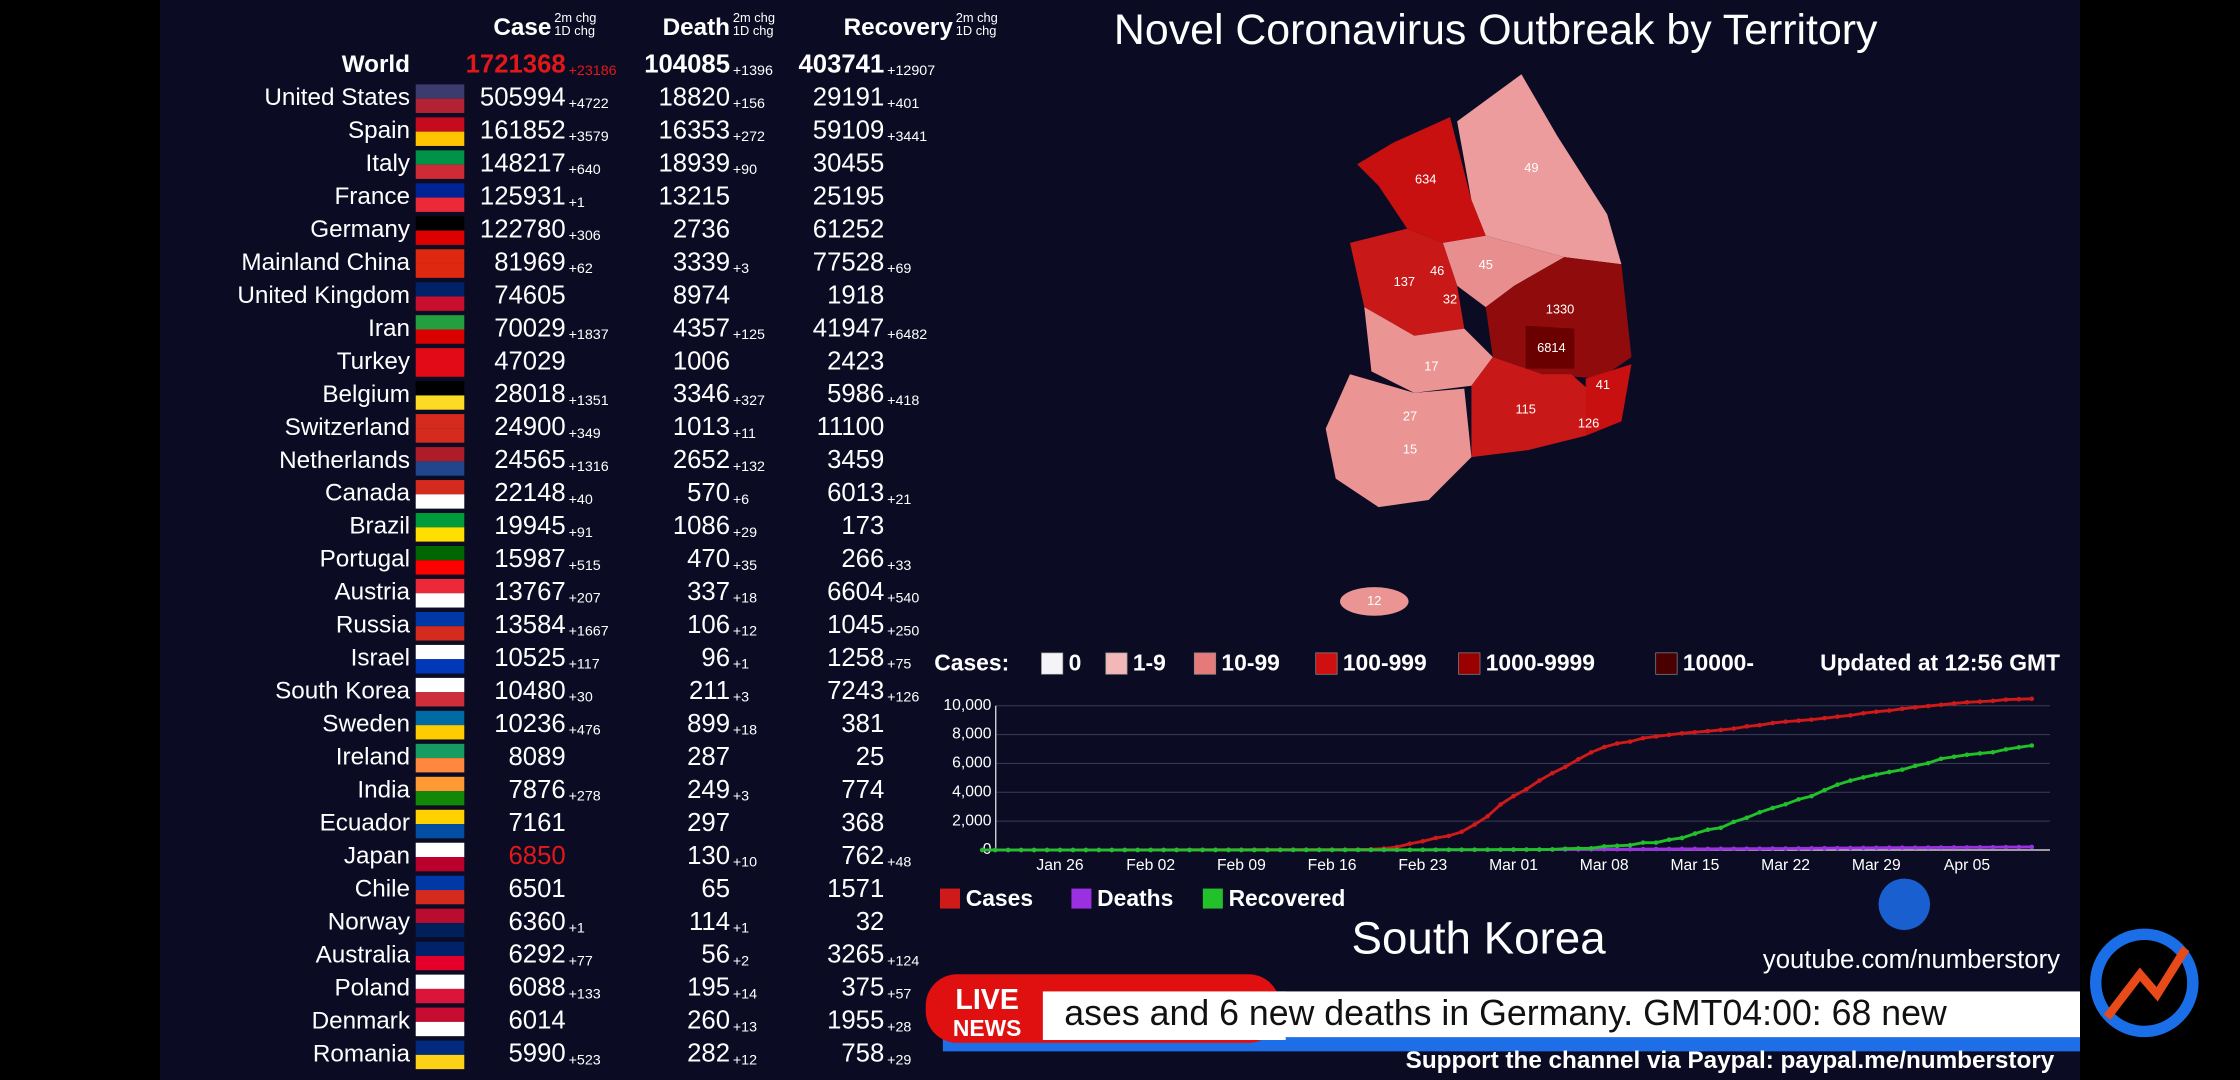 The height and width of the screenshot is (1080, 2240). Describe the element at coordinates (1404, 281) in the screenshot. I see `map-label: 137` at that location.